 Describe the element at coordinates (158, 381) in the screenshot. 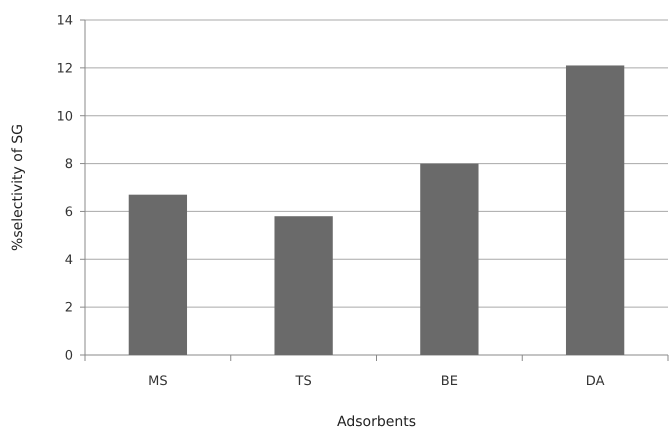

I see `x-tick-label: MS` at that location.